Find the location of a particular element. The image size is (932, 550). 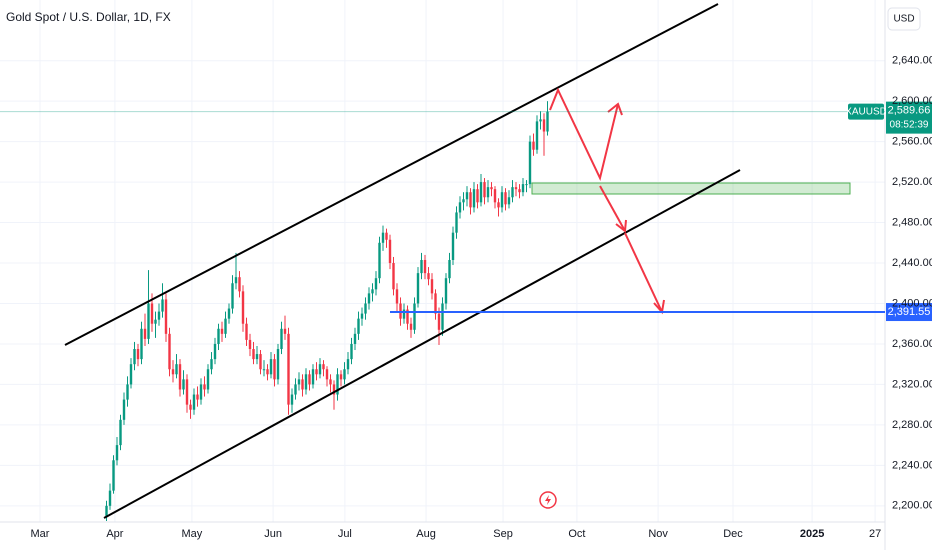

event-icon is located at coordinates (548, 500).